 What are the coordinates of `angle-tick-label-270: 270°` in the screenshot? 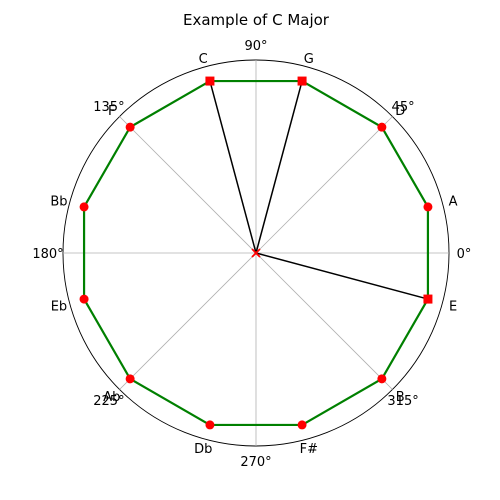 It's located at (255, 462).